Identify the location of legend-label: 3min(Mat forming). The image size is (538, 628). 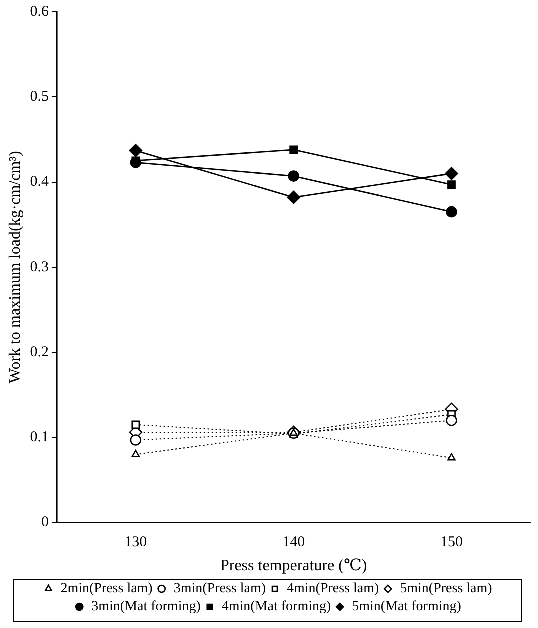
(147, 607).